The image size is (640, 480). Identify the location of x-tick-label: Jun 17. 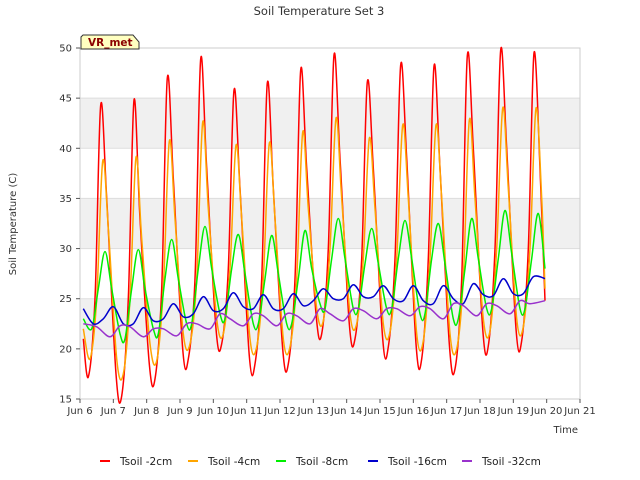
(446, 411).